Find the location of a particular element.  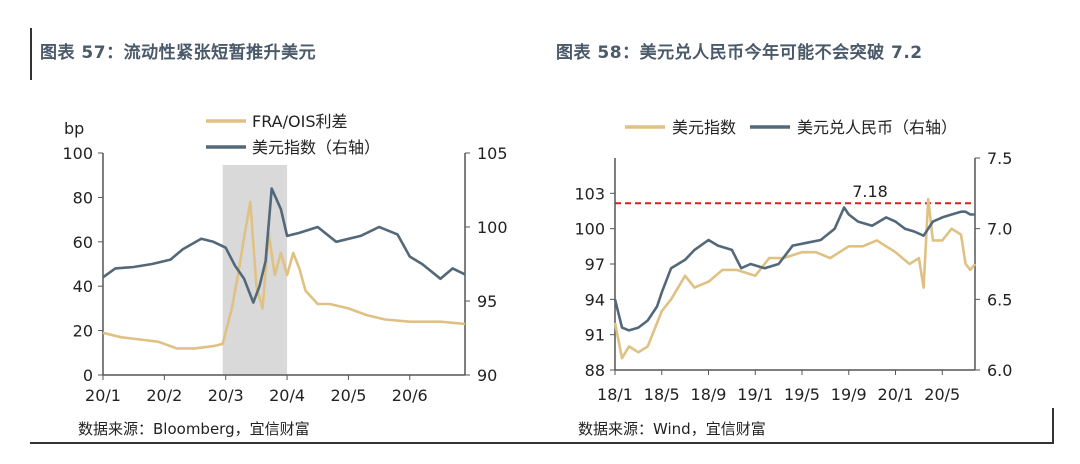

y2-tick-label: 6.5 is located at coordinates (999, 299).